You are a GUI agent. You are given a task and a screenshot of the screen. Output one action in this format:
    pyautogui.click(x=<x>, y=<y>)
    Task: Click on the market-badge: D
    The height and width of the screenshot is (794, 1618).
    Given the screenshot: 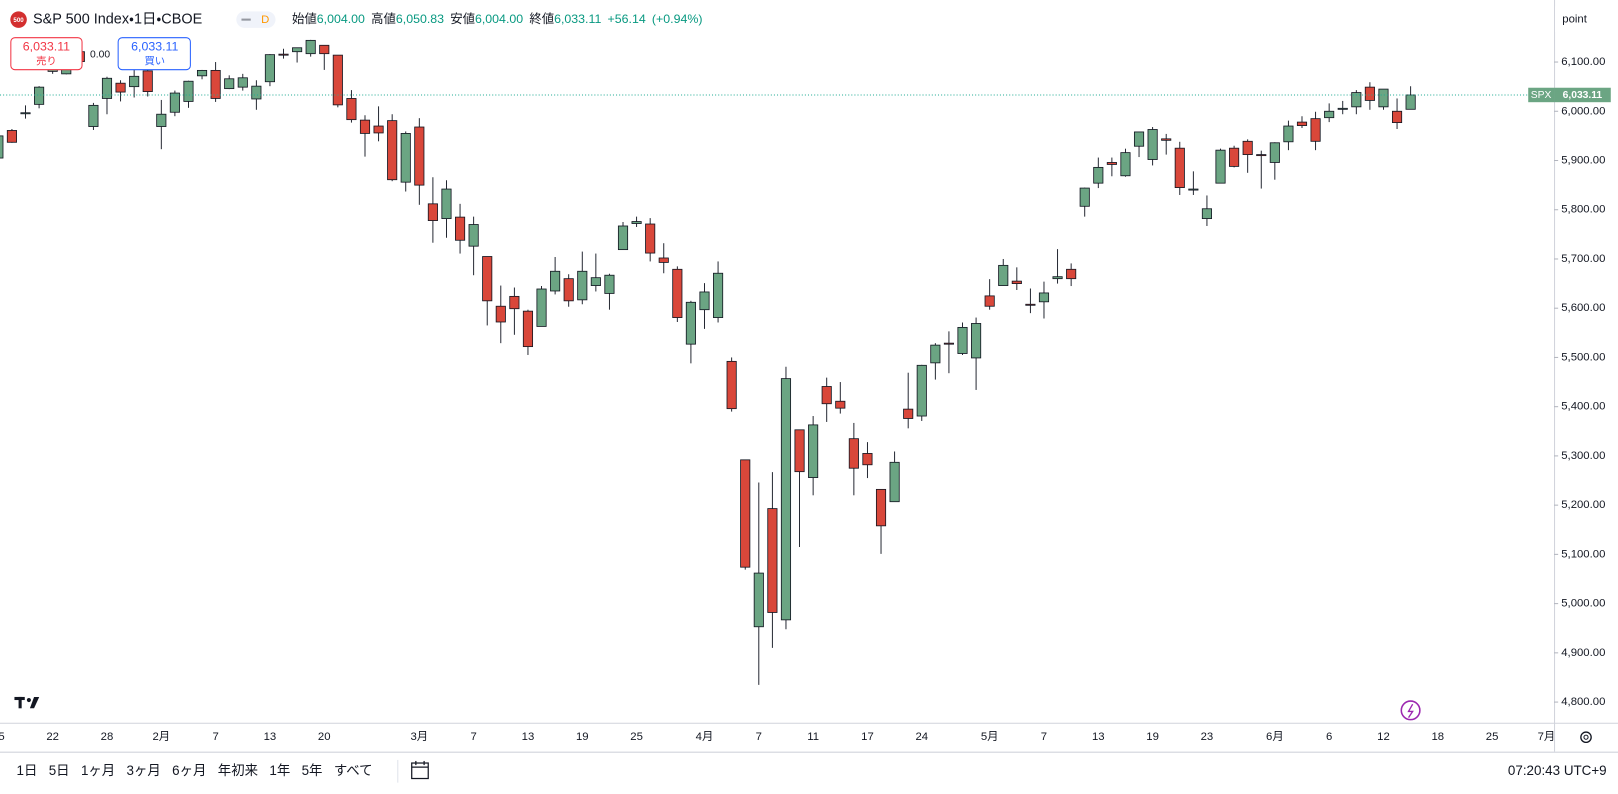 What is the action you would take?
    pyautogui.click(x=265, y=20)
    